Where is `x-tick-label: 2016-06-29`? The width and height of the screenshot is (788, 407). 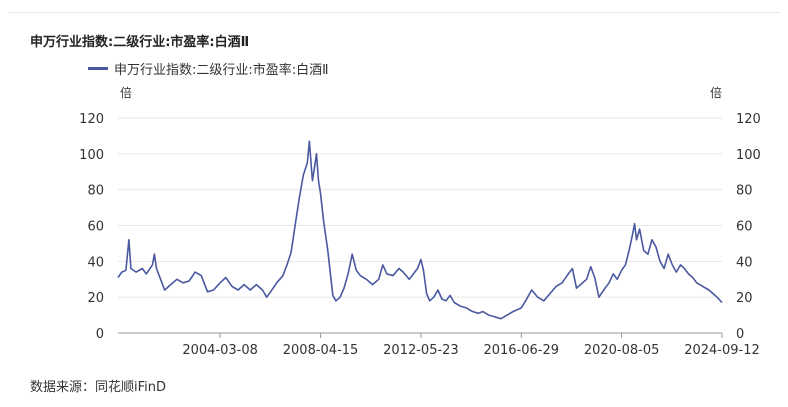 x-tick-label: 2016-06-29 is located at coordinates (521, 350).